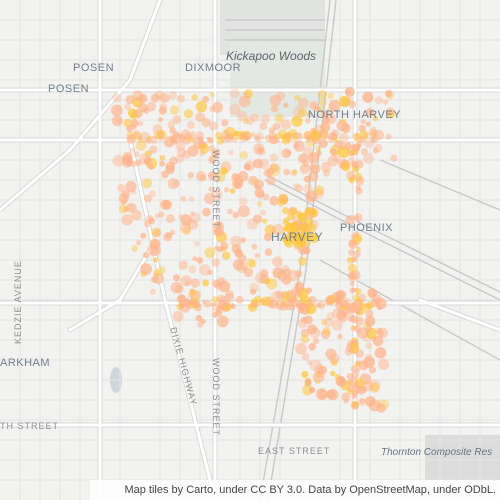 The height and width of the screenshot is (500, 500). I want to click on label-dixmoor: DIXMOOR, so click(213, 68).